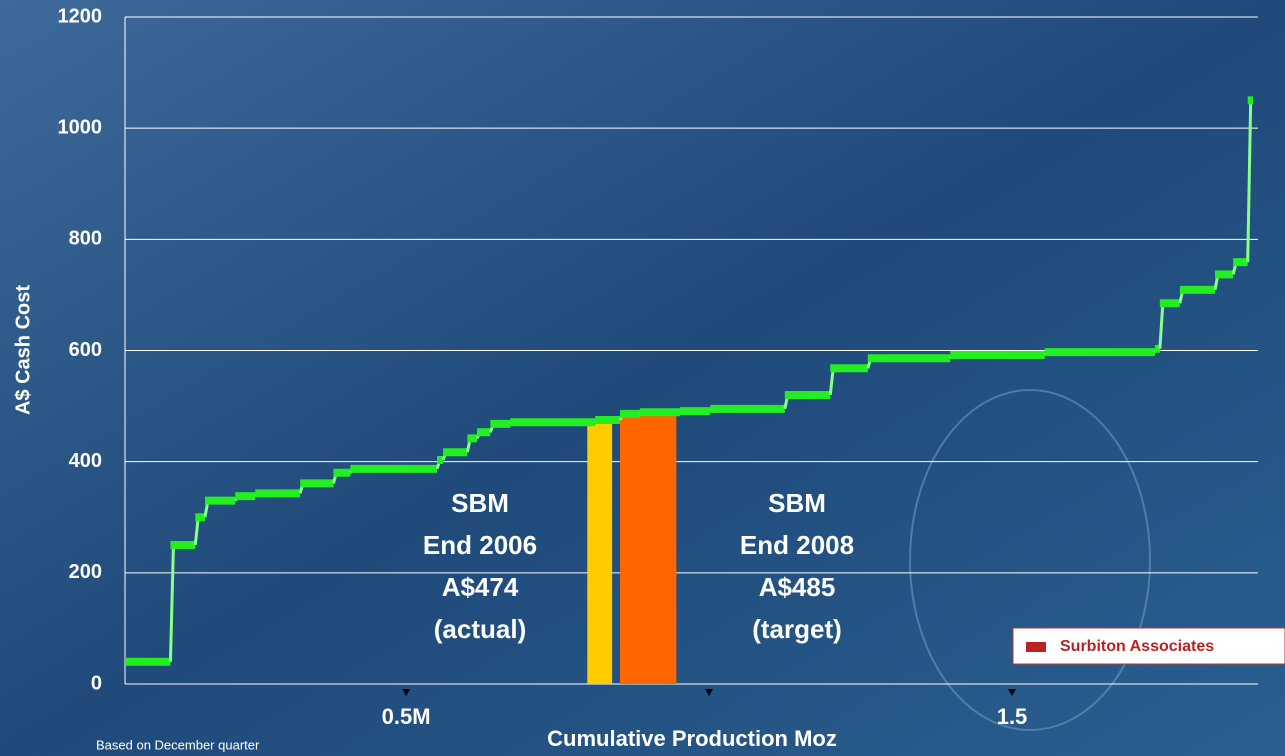  What do you see at coordinates (85, 572) in the screenshot?
I see `y-tick-label: 200` at bounding box center [85, 572].